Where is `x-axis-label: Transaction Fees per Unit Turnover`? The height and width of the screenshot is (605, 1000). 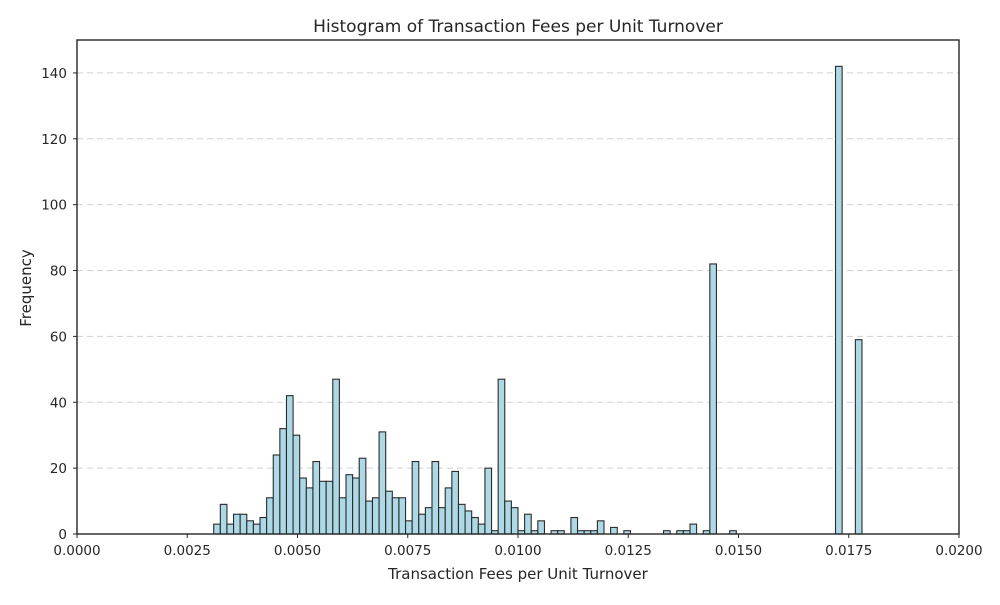 x-axis-label: Transaction Fees per Unit Turnover is located at coordinates (517, 574).